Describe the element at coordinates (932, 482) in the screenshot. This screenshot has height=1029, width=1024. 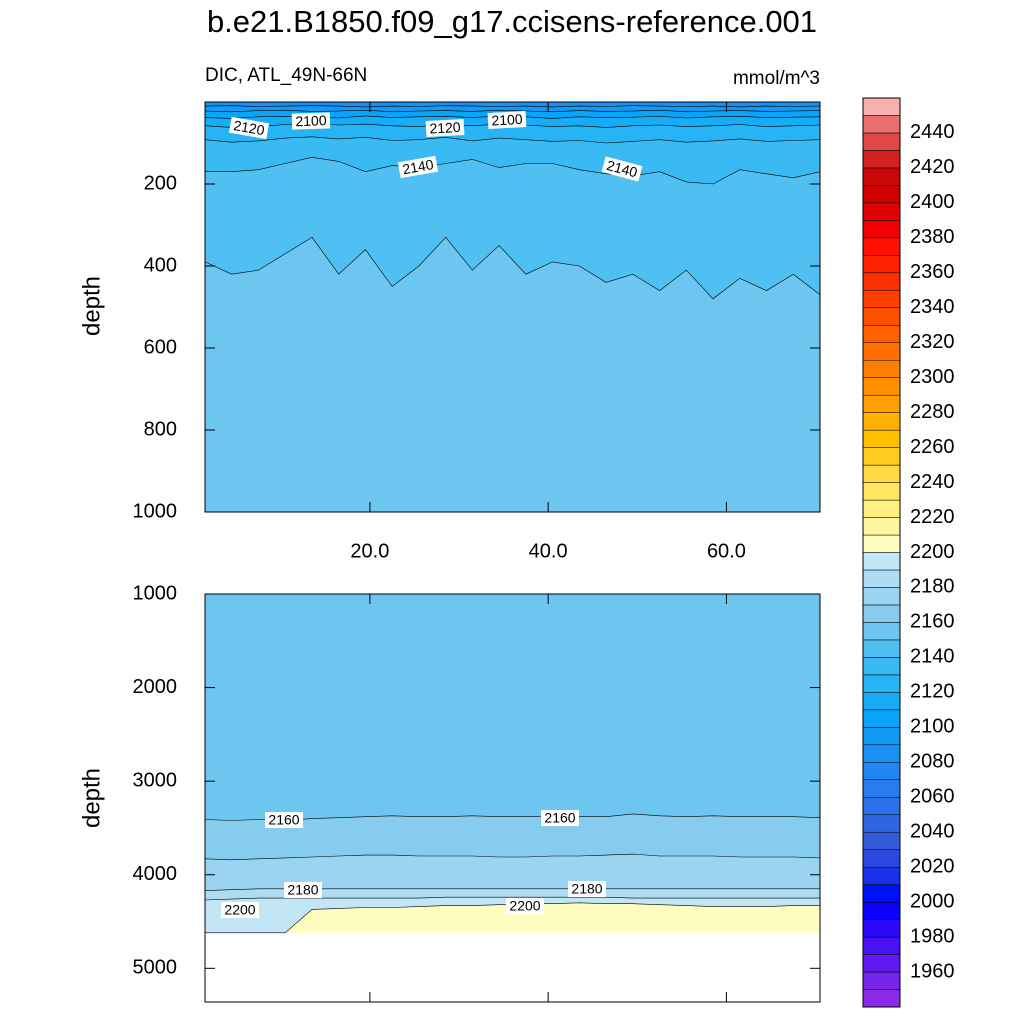
I see `colorbar-tick-label: 2240` at that location.